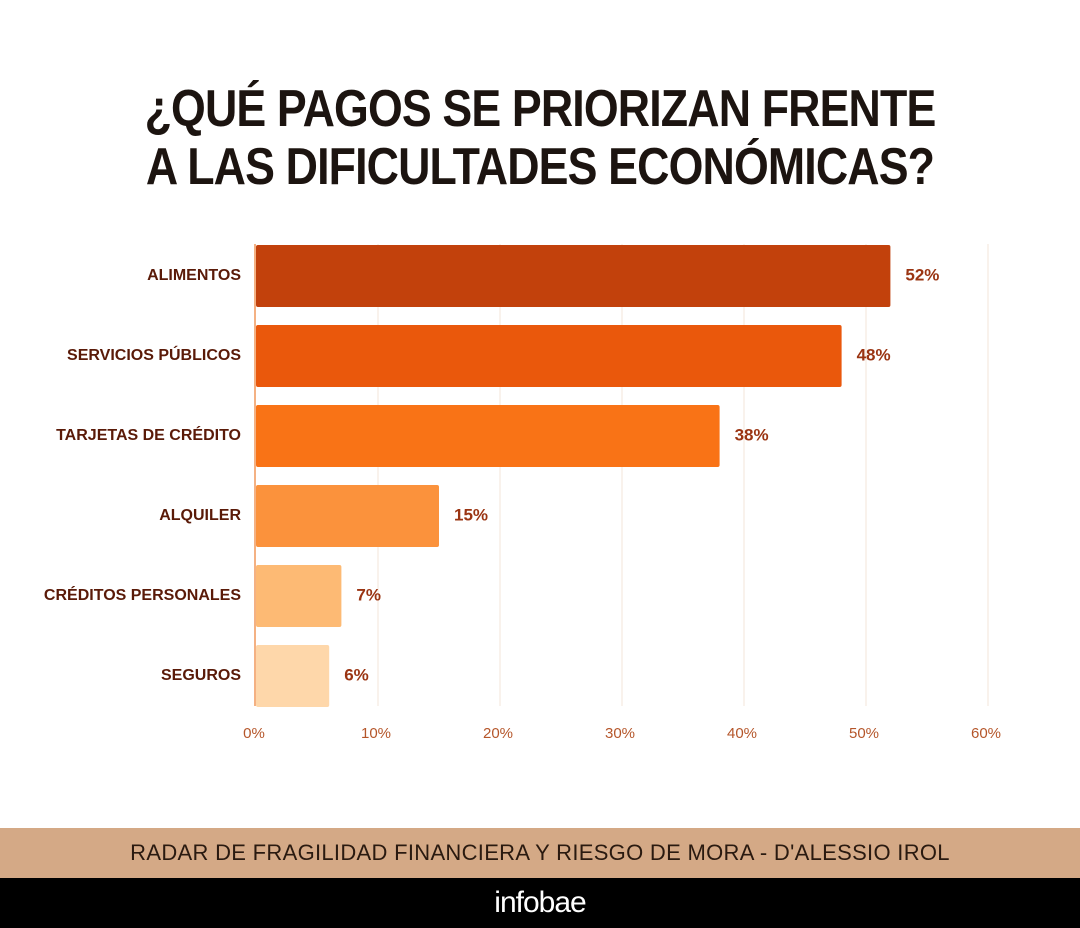 This screenshot has height=928, width=1080. I want to click on value-label: 52%, so click(922, 274).